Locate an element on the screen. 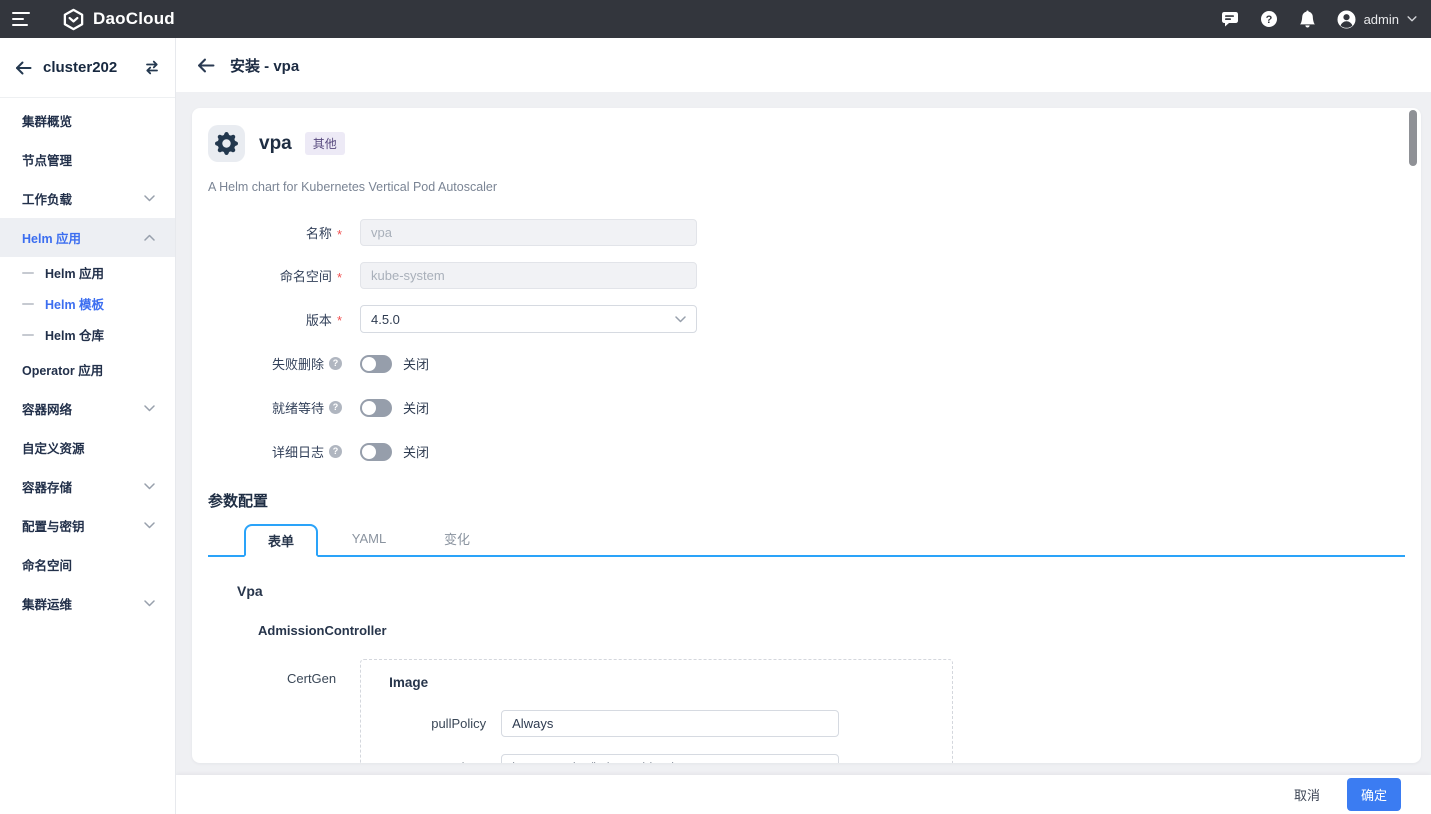 This screenshot has width=1431, height=814. topbar-actions: ? admin is located at coordinates (1326, 19).